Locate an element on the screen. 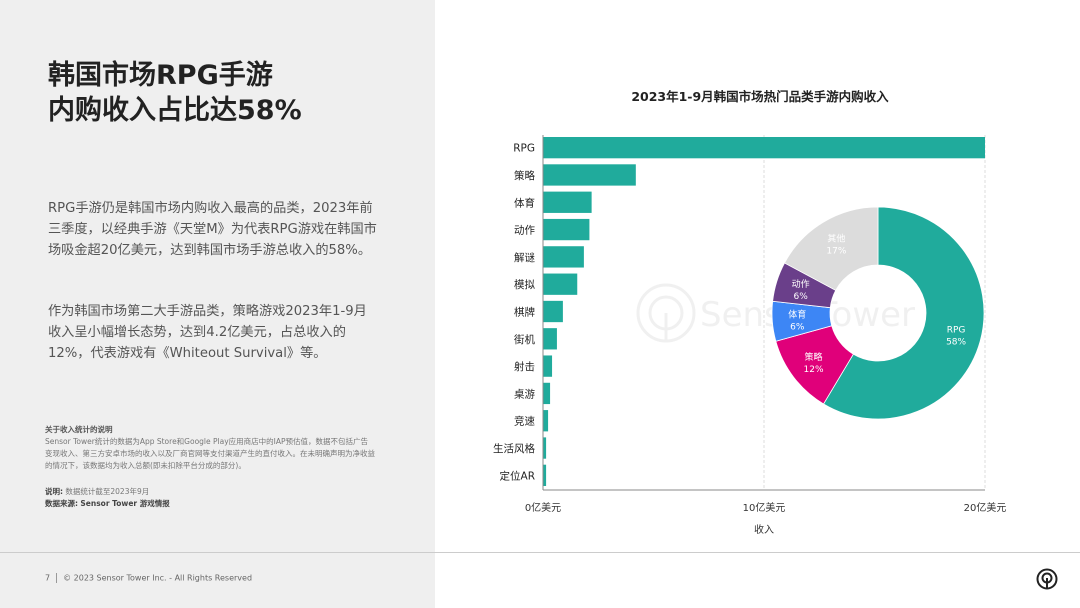  bar-模拟 is located at coordinates (560, 284).